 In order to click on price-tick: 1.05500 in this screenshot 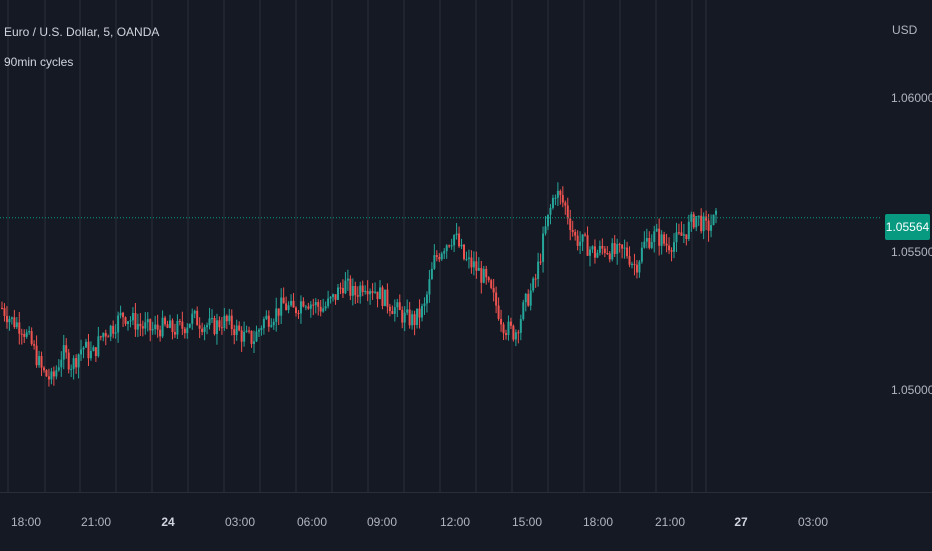, I will do `click(911, 252)`.